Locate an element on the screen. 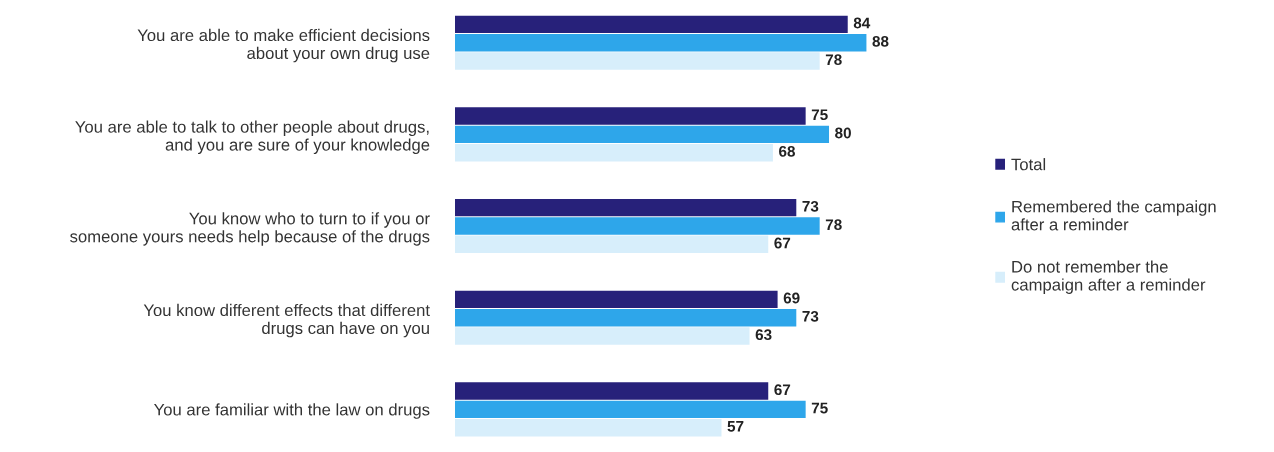  y-tick-label: You are able to talk to other people about drugs, and you are sure of your knowledge is located at coordinates (252, 137).